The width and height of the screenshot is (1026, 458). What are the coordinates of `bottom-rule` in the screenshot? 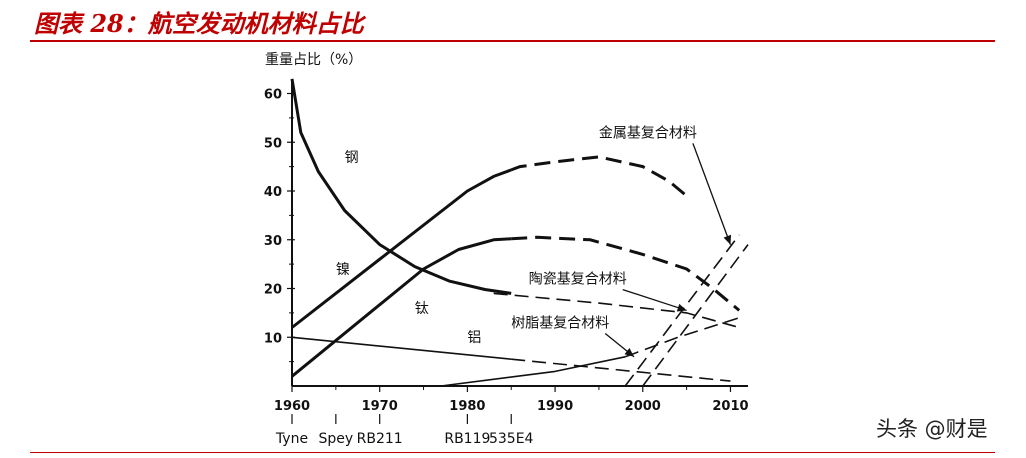 It's located at (512, 452).